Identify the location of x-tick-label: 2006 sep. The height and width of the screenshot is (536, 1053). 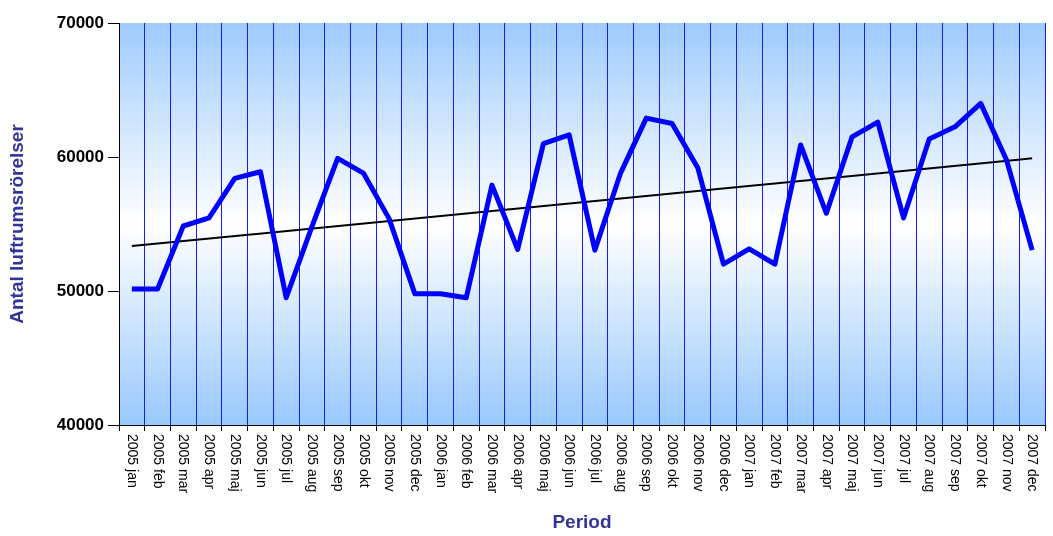
(647, 463).